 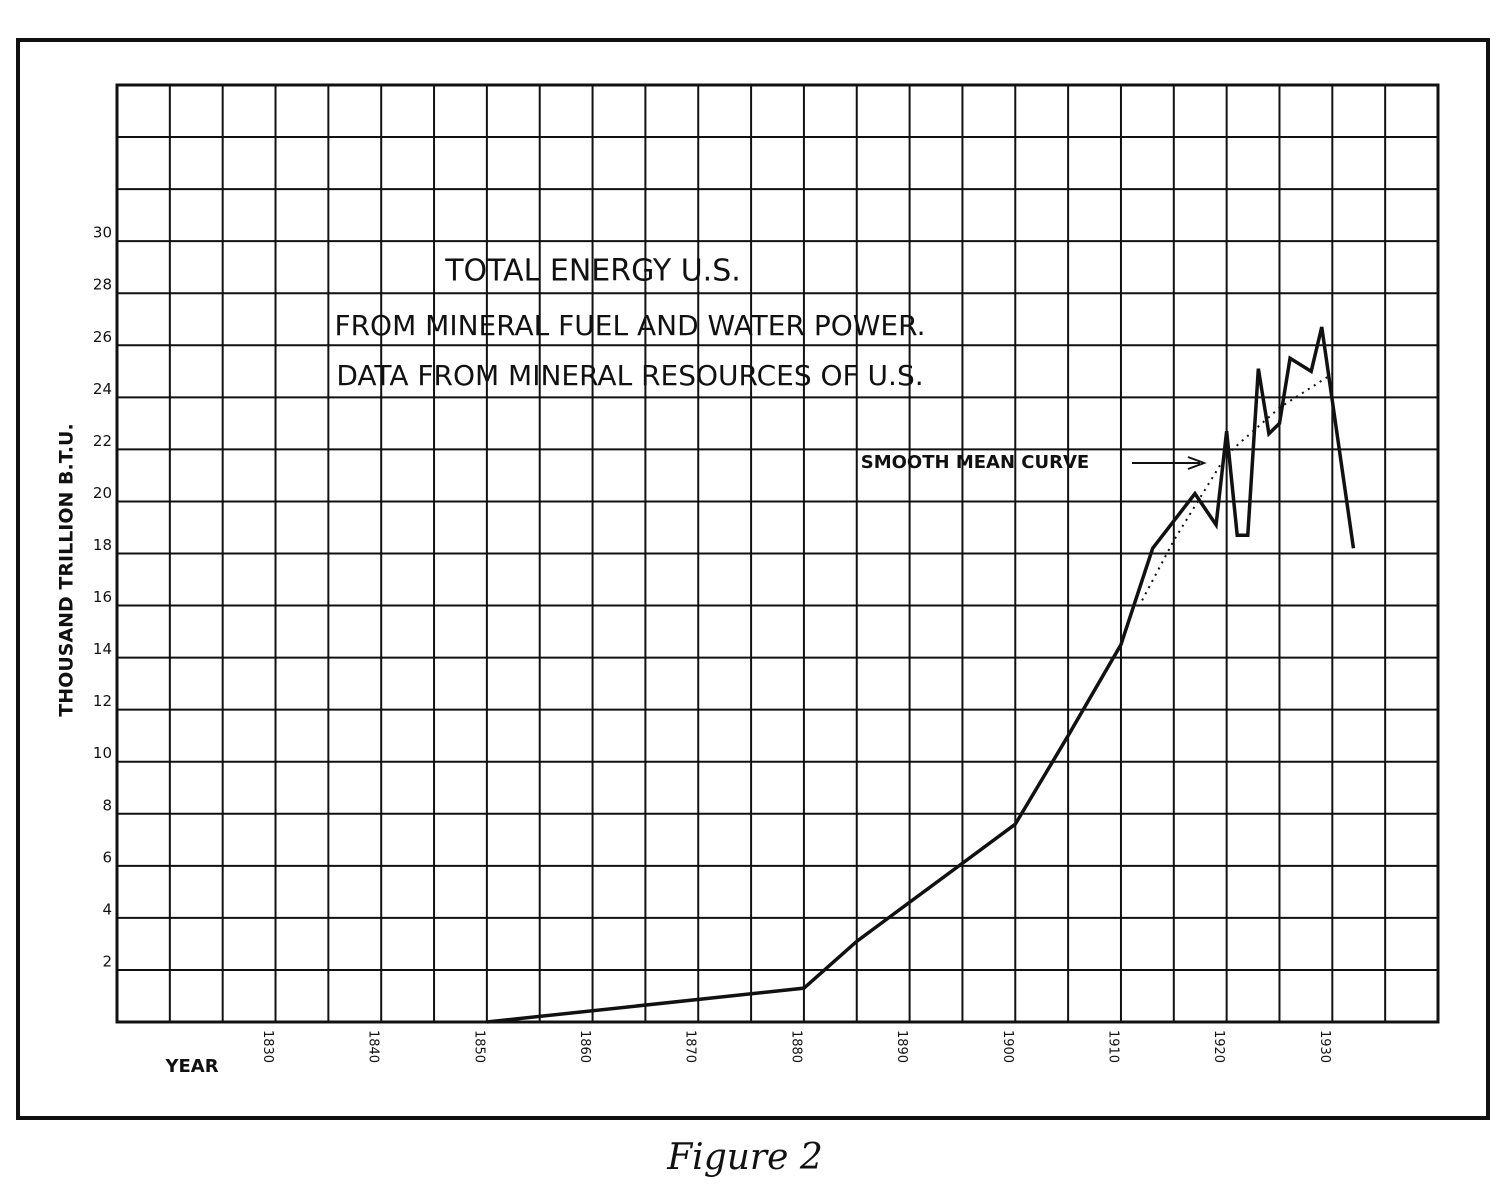 I want to click on y-tick-label: 14, so click(x=102, y=649).